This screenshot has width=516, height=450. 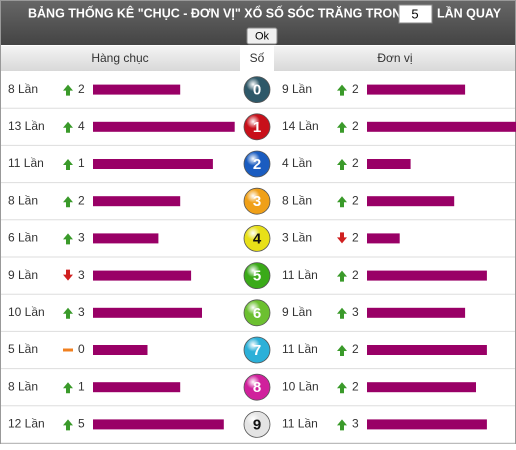 I want to click on column-header: Số, so click(x=257, y=58).